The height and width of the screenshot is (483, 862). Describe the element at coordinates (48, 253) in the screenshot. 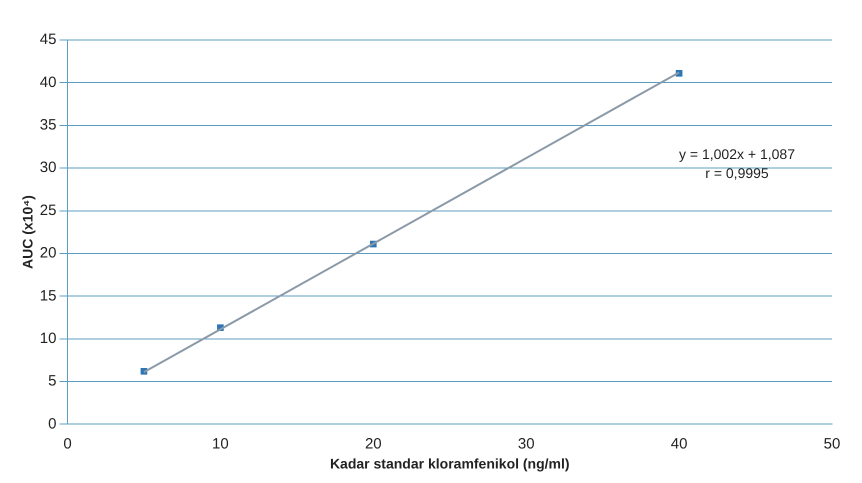

I see `y-tick-label: 20` at that location.